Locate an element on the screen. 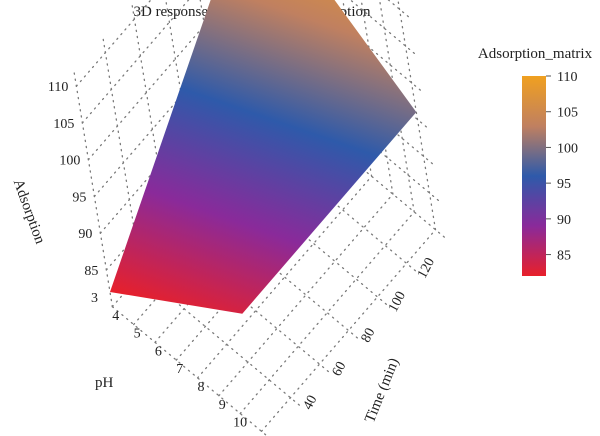 Image resolution: width=600 pixels, height=436 pixels. z-tick-label: 85 is located at coordinates (91, 271).